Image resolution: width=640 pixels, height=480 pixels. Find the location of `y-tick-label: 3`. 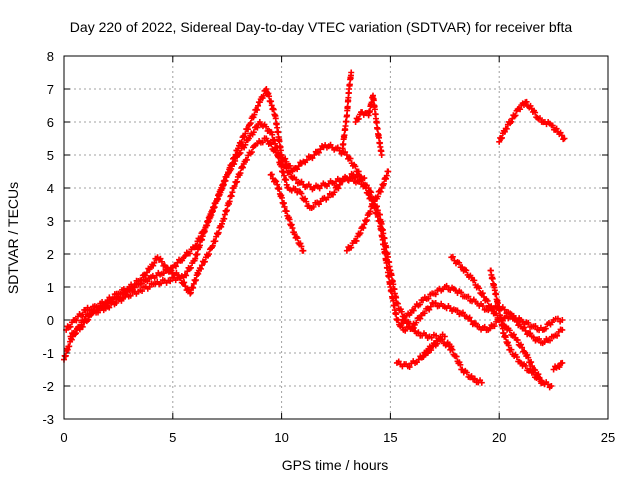

y-tick-label: 3 is located at coordinates (50, 221).